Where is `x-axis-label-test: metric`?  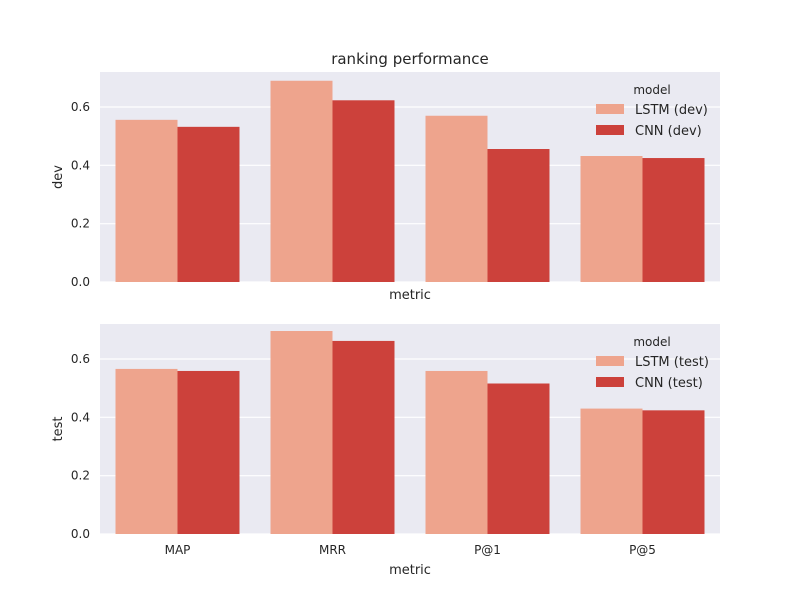 x-axis-label-test: metric is located at coordinates (410, 570).